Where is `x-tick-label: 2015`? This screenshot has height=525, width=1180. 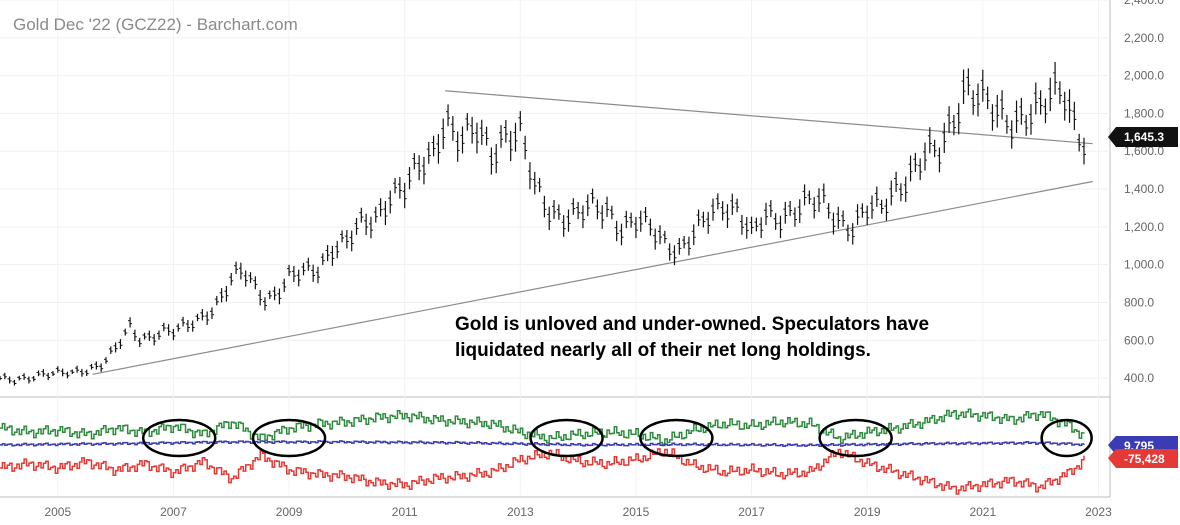 x-tick-label: 2015 is located at coordinates (636, 512).